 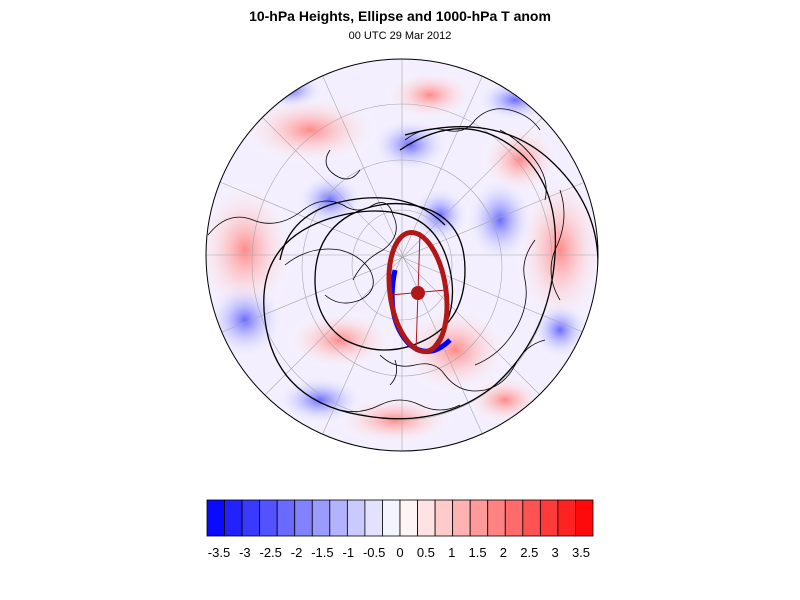 What do you see at coordinates (451, 552) in the screenshot?
I see `colorbar-tick-label: 1` at bounding box center [451, 552].